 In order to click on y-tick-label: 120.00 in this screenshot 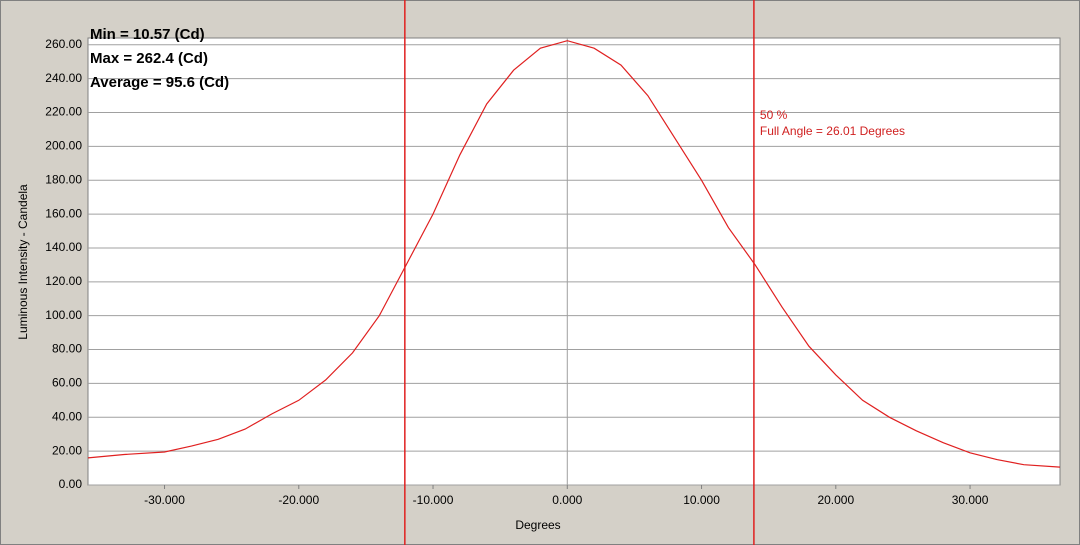, I will do `click(63, 281)`.